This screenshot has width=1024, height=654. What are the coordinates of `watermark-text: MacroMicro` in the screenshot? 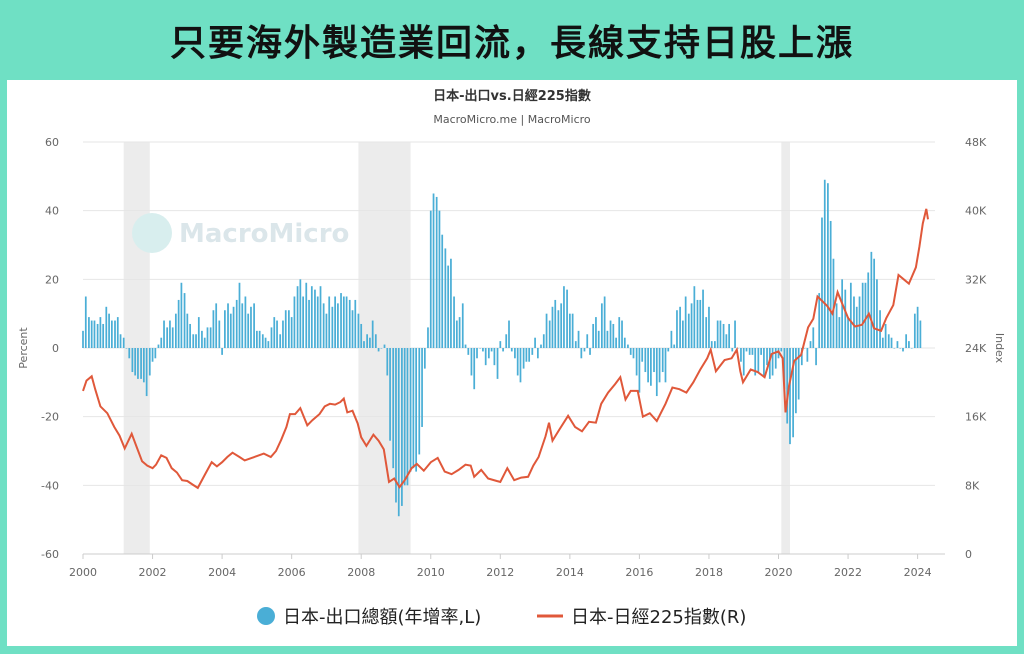 It's located at (264, 234).